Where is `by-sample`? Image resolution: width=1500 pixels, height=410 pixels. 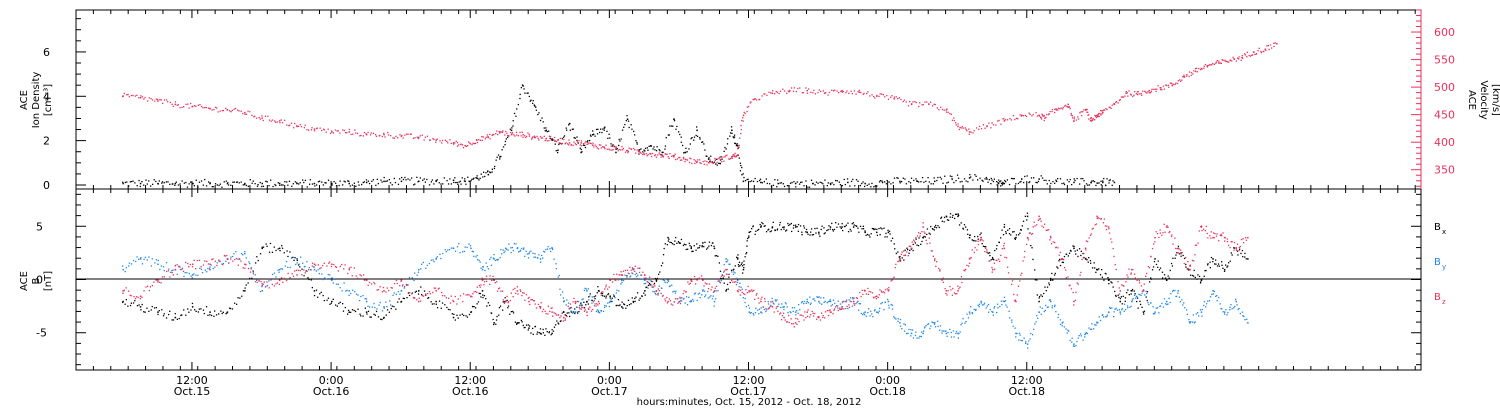 by-sample is located at coordinates (471, 248).